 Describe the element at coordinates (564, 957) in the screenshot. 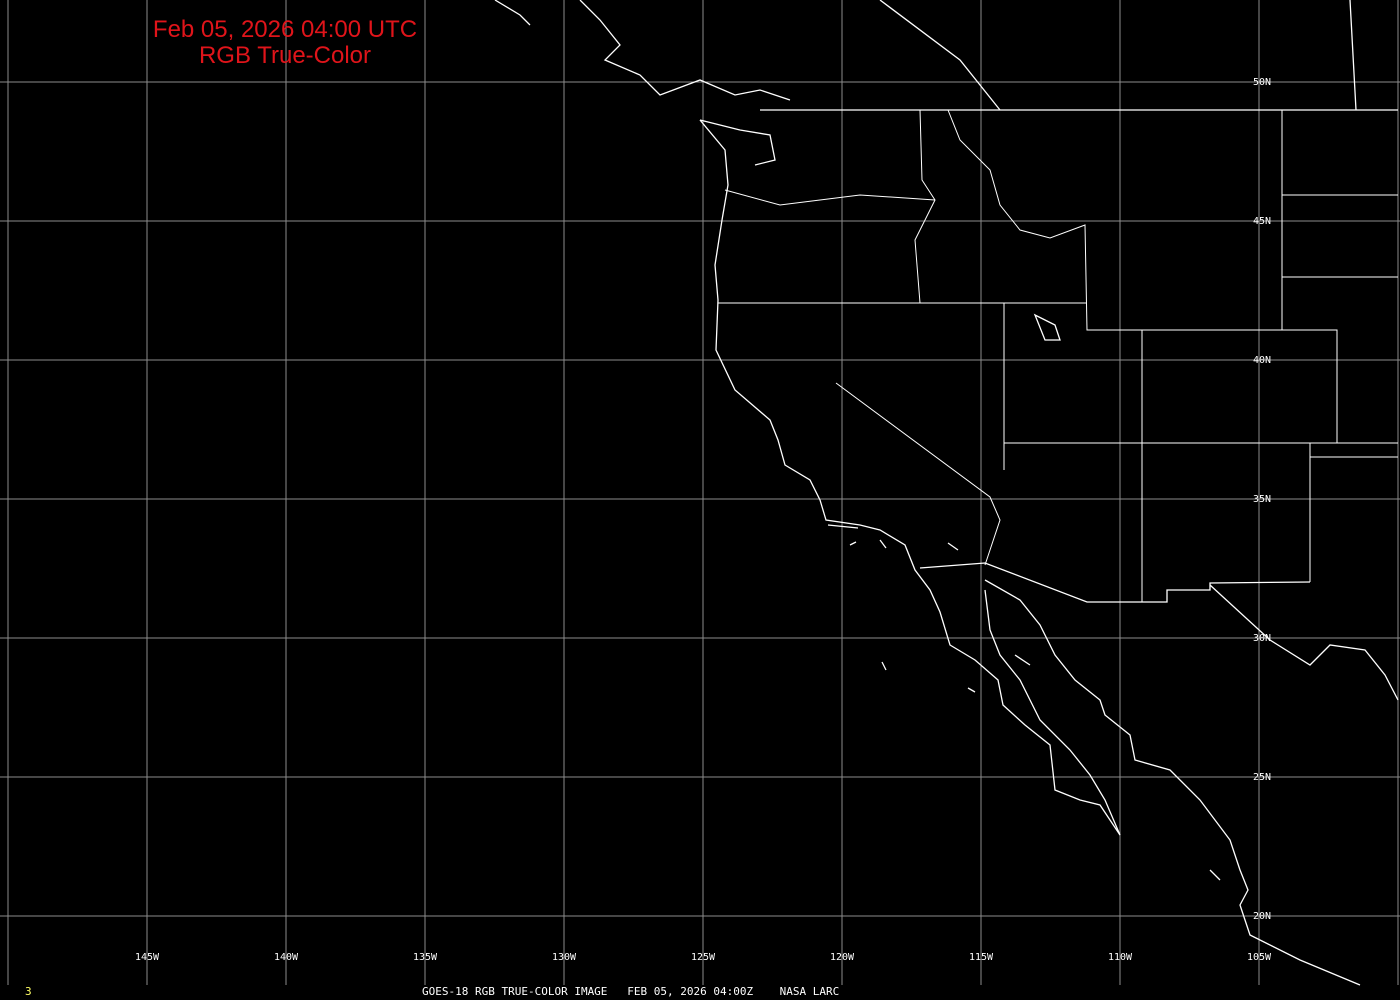

I see `longitude-label: 130W` at that location.